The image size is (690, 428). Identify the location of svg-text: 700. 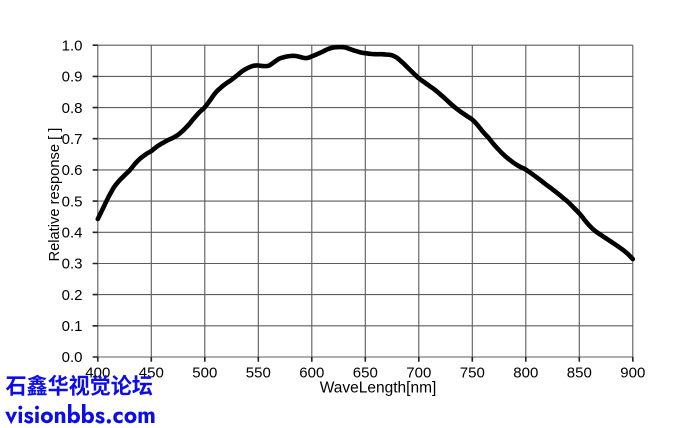
(418, 373).